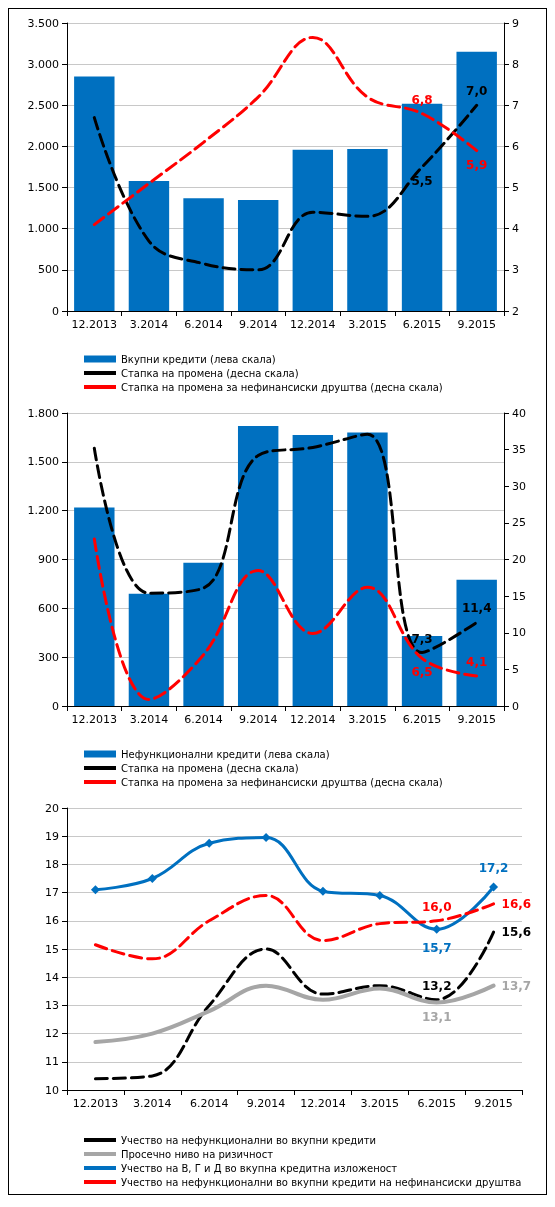  Describe the element at coordinates (43, 413) in the screenshot. I see `y-tick-label: 1.800` at that location.